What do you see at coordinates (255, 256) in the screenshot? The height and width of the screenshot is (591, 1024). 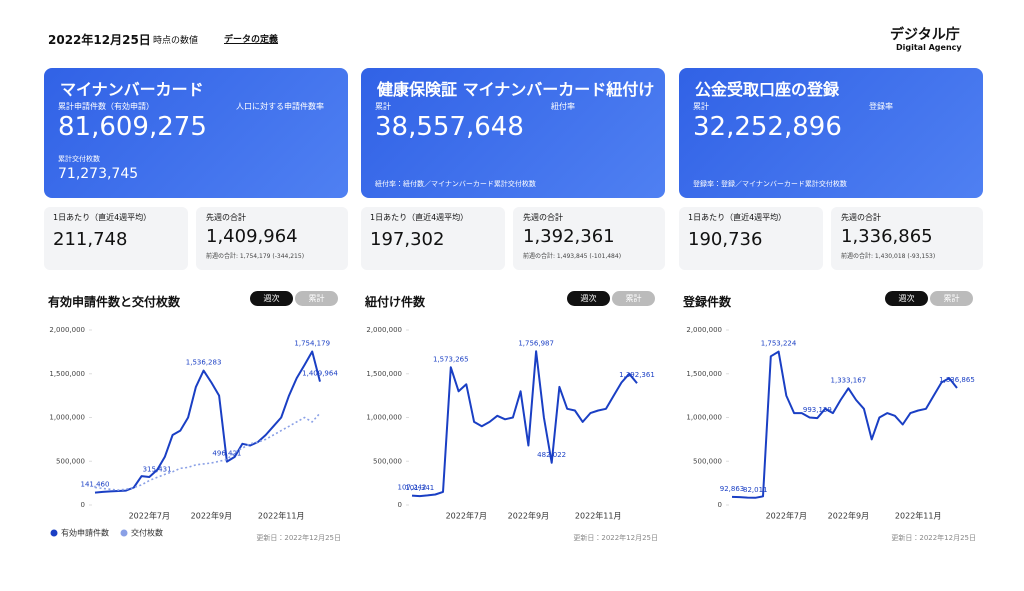 I see `weekly-prev: 前週の合計: 1,754,179 (-344,215)` at bounding box center [255, 256].